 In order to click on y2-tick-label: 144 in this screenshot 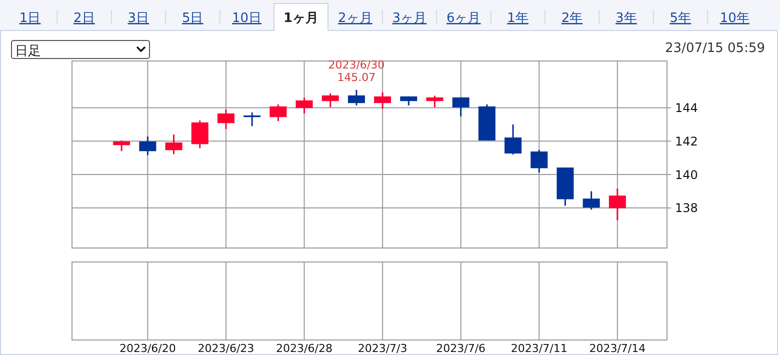, I will do `click(686, 108)`.